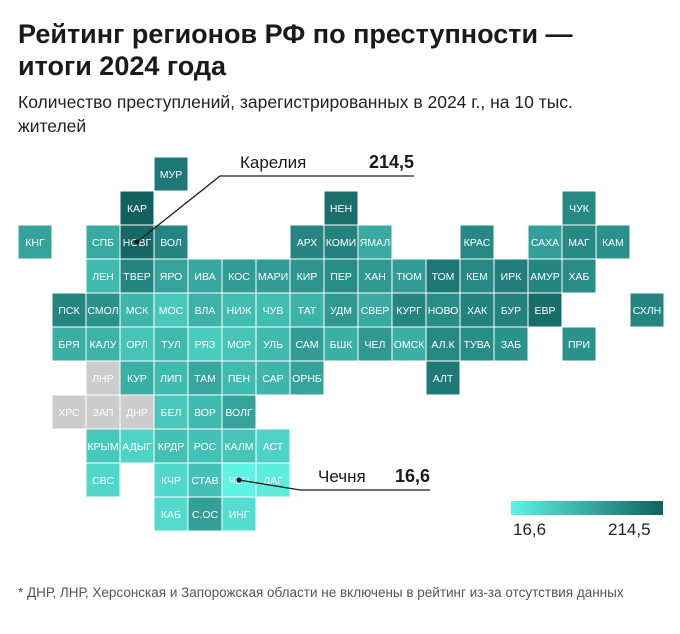 Image resolution: width=680 pixels, height=634 pixels. I want to click on region-code-label: ВОЛ, so click(171, 243).